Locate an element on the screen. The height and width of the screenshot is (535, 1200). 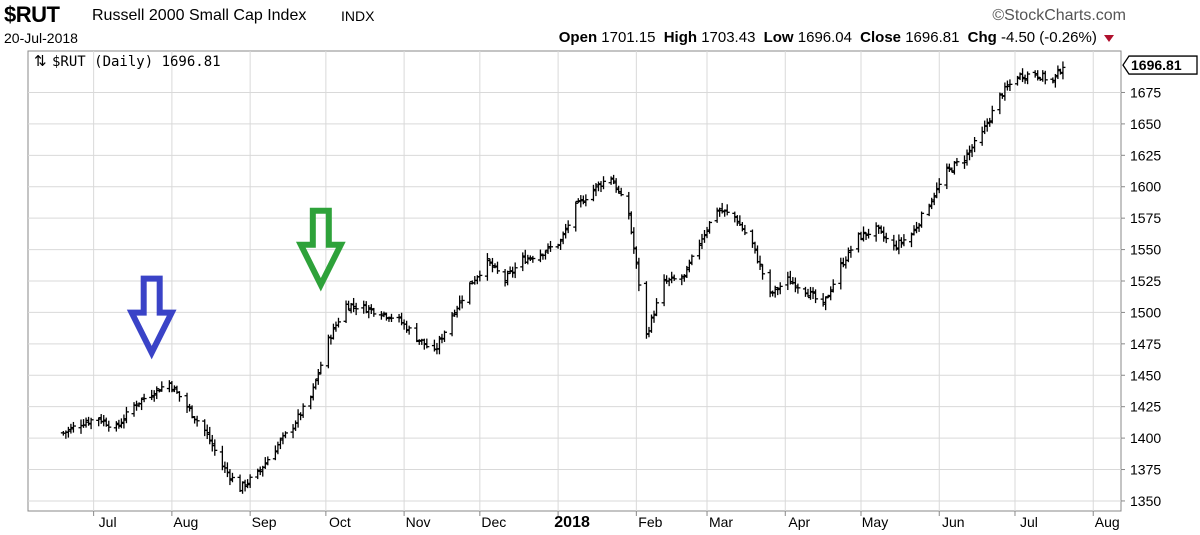
x-tick-label: 2018 is located at coordinates (572, 522).